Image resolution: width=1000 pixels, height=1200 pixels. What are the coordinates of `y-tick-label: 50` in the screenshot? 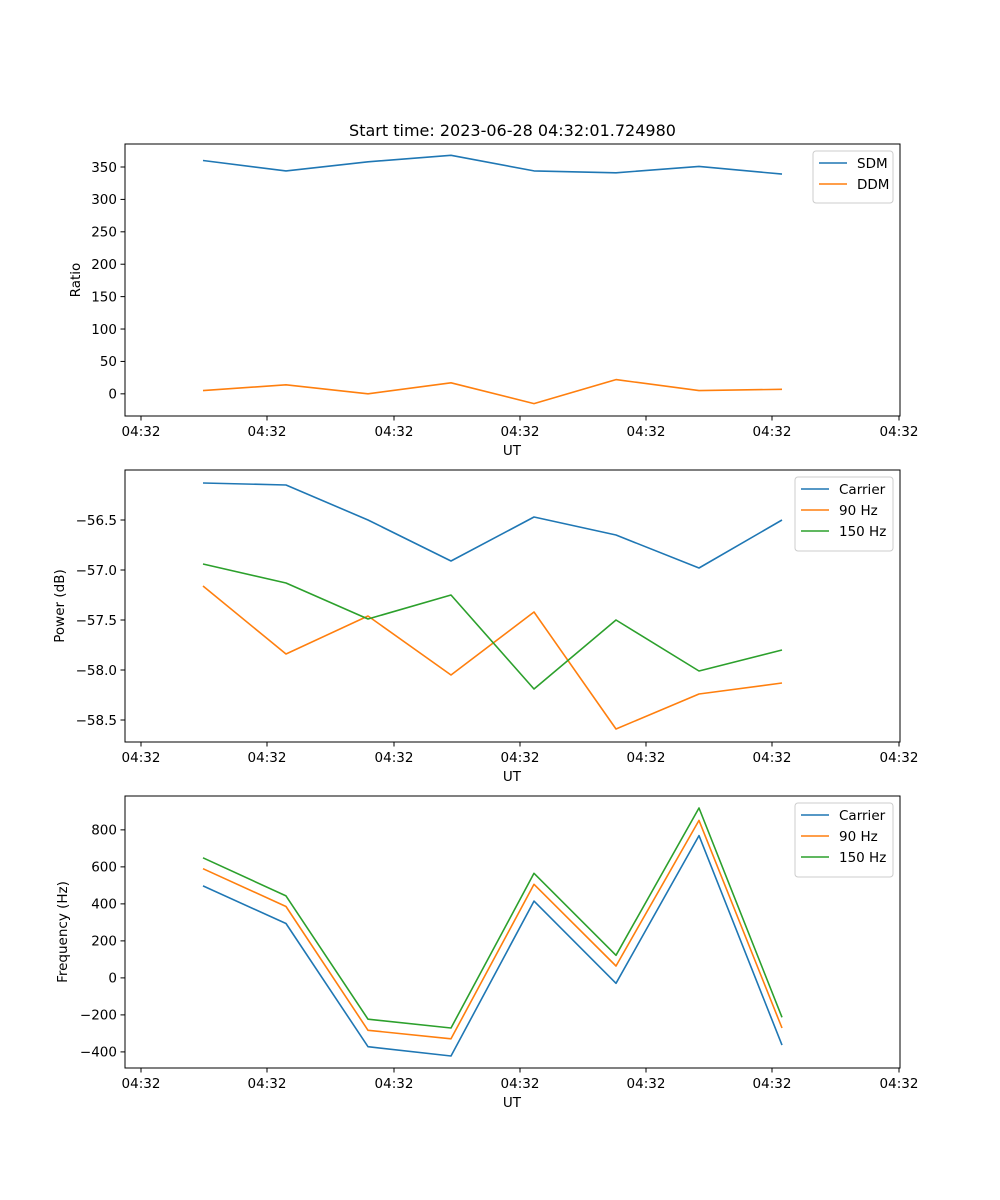 It's located at (108, 362).